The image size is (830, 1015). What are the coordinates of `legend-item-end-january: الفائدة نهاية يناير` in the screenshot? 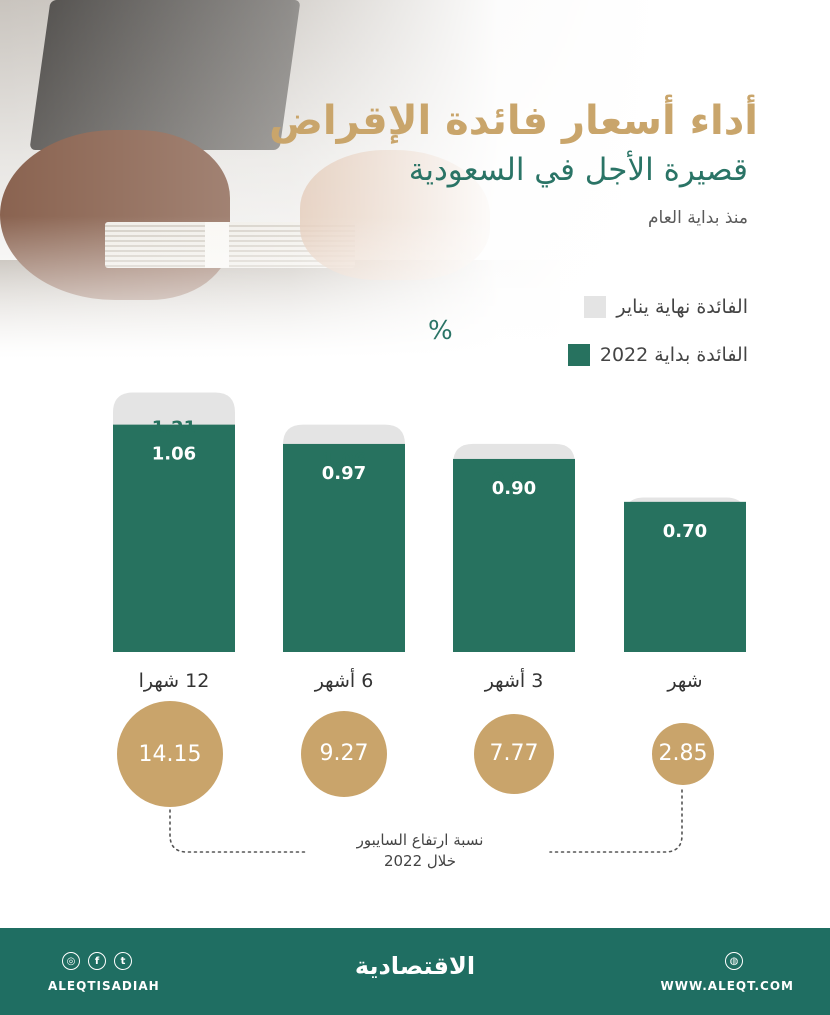 It's located at (666, 307).